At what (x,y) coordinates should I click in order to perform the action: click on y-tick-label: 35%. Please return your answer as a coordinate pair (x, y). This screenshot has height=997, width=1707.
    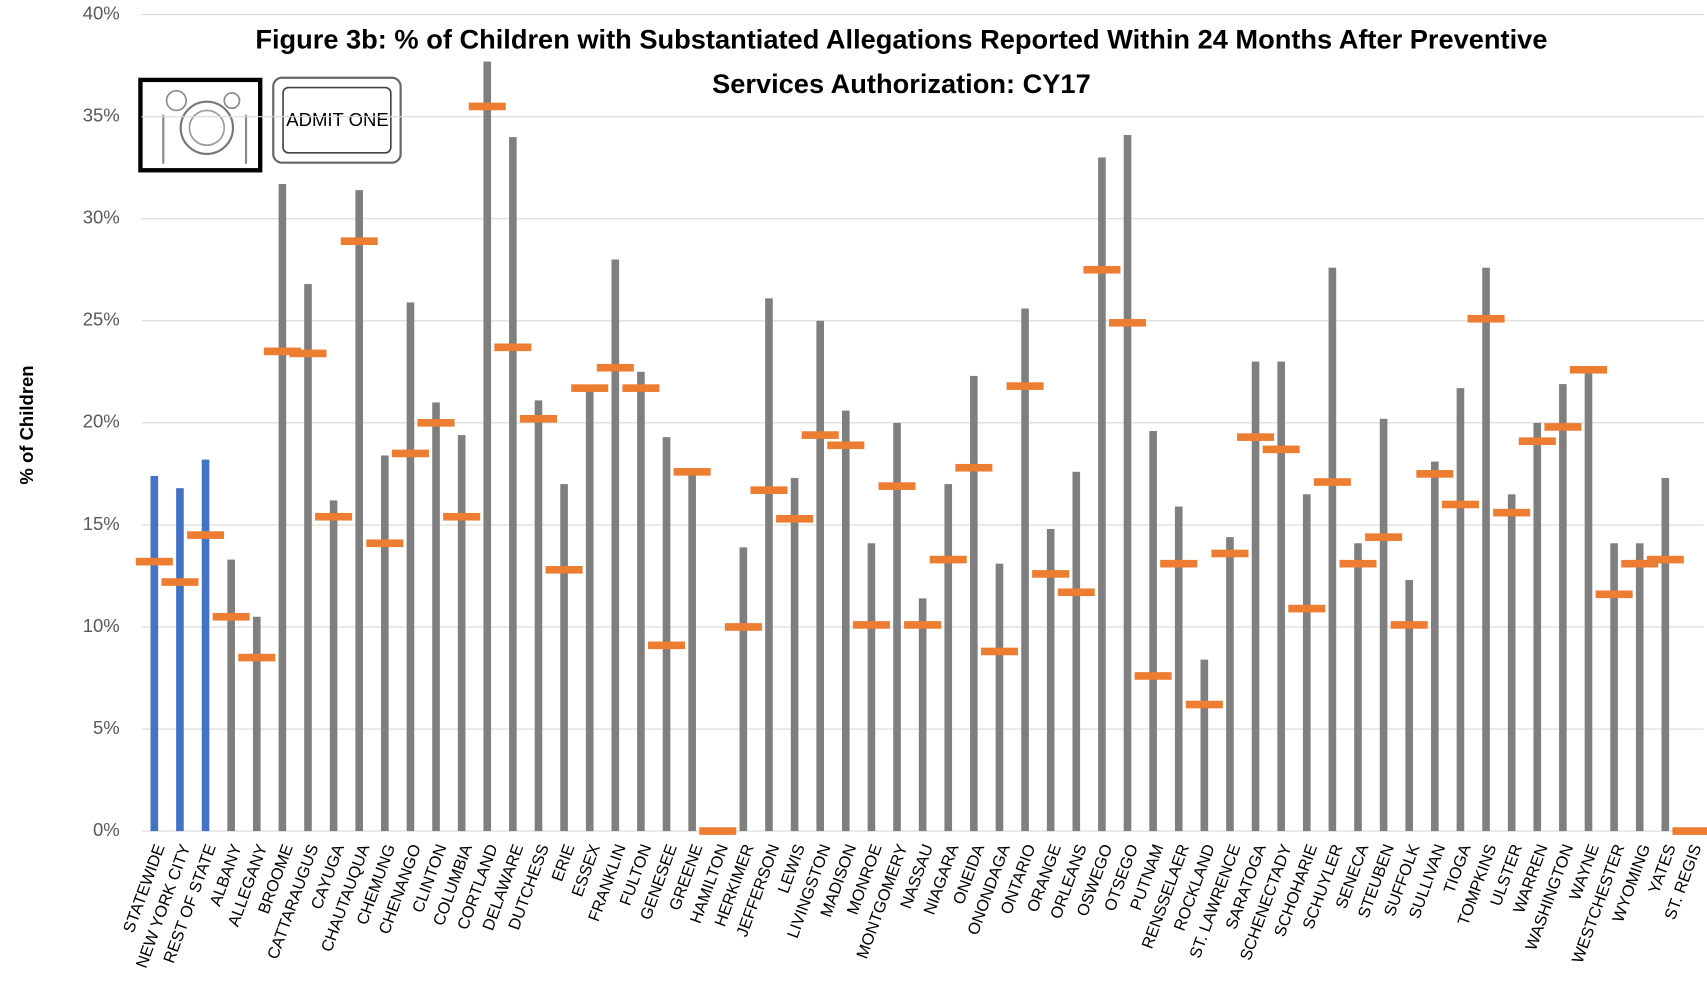
    Looking at the image, I should click on (101, 115).